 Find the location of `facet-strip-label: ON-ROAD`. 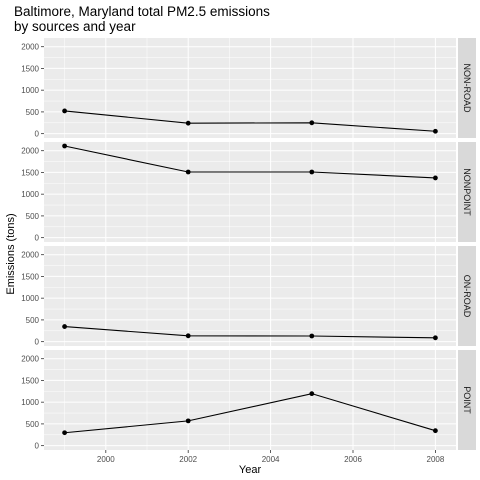

facet-strip-label: ON-ROAD is located at coordinates (467, 296).